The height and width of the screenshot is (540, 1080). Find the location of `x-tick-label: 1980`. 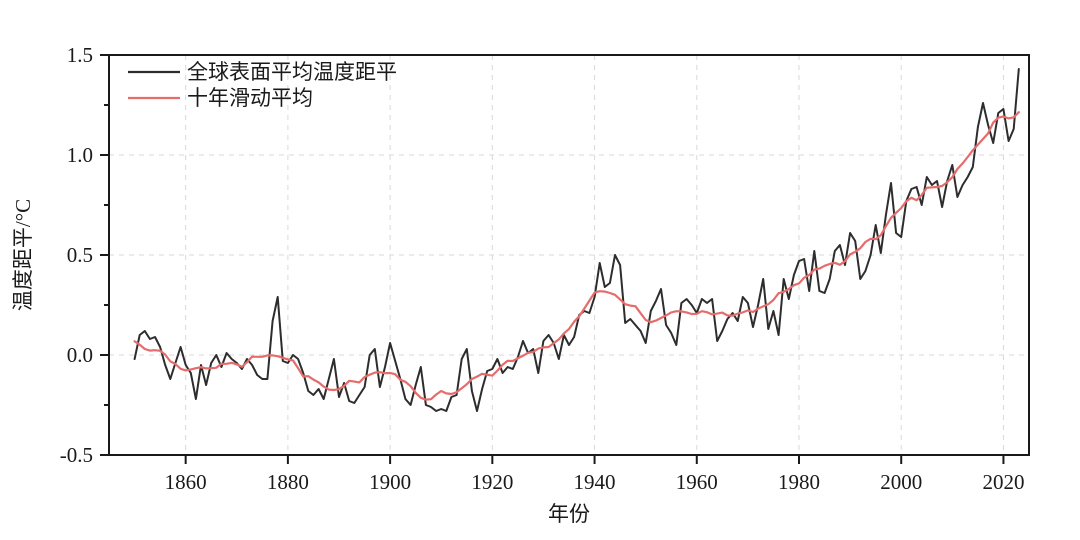

x-tick-label: 1980 is located at coordinates (799, 482).